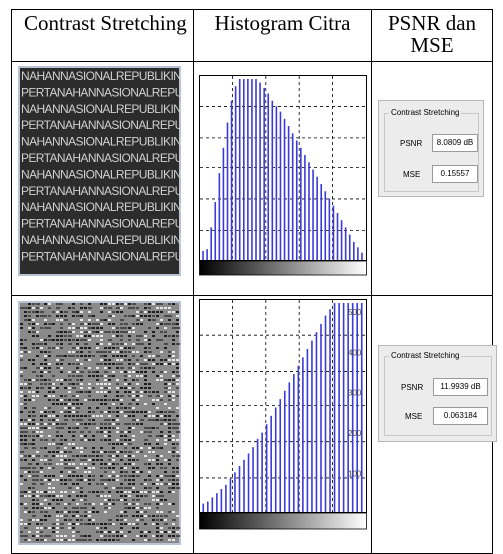  What do you see at coordinates (283, 416) in the screenshot?
I see `row2-histogram-plot: 500 400 300 200 100` at bounding box center [283, 416].